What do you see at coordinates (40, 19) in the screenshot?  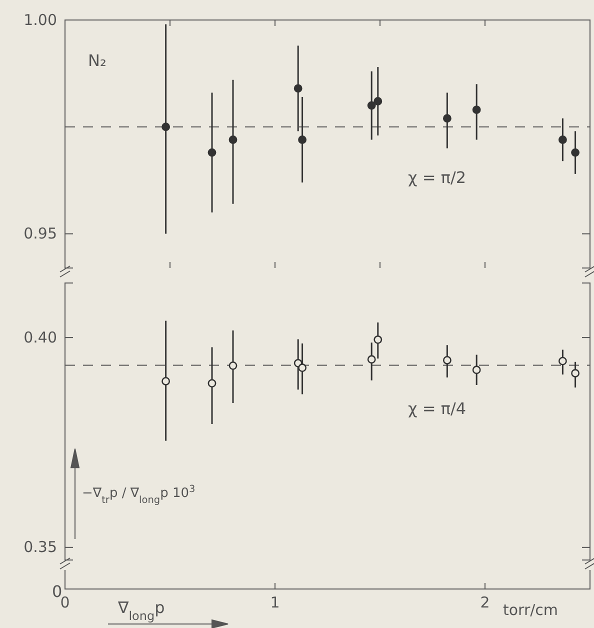 I see `y-tick-label: 1.00` at bounding box center [40, 19].